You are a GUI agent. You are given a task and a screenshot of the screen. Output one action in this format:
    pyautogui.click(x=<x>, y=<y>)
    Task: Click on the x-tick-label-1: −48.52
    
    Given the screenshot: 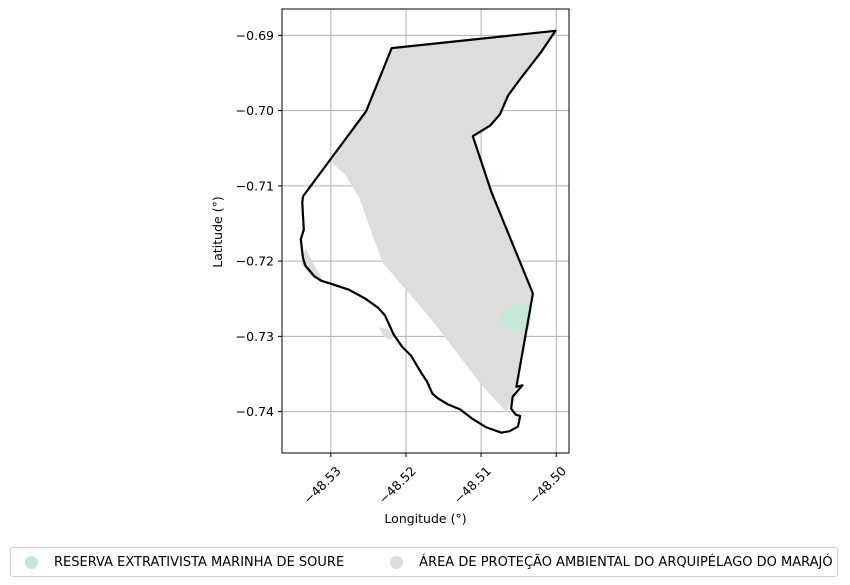 What is the action you would take?
    pyautogui.click(x=397, y=484)
    